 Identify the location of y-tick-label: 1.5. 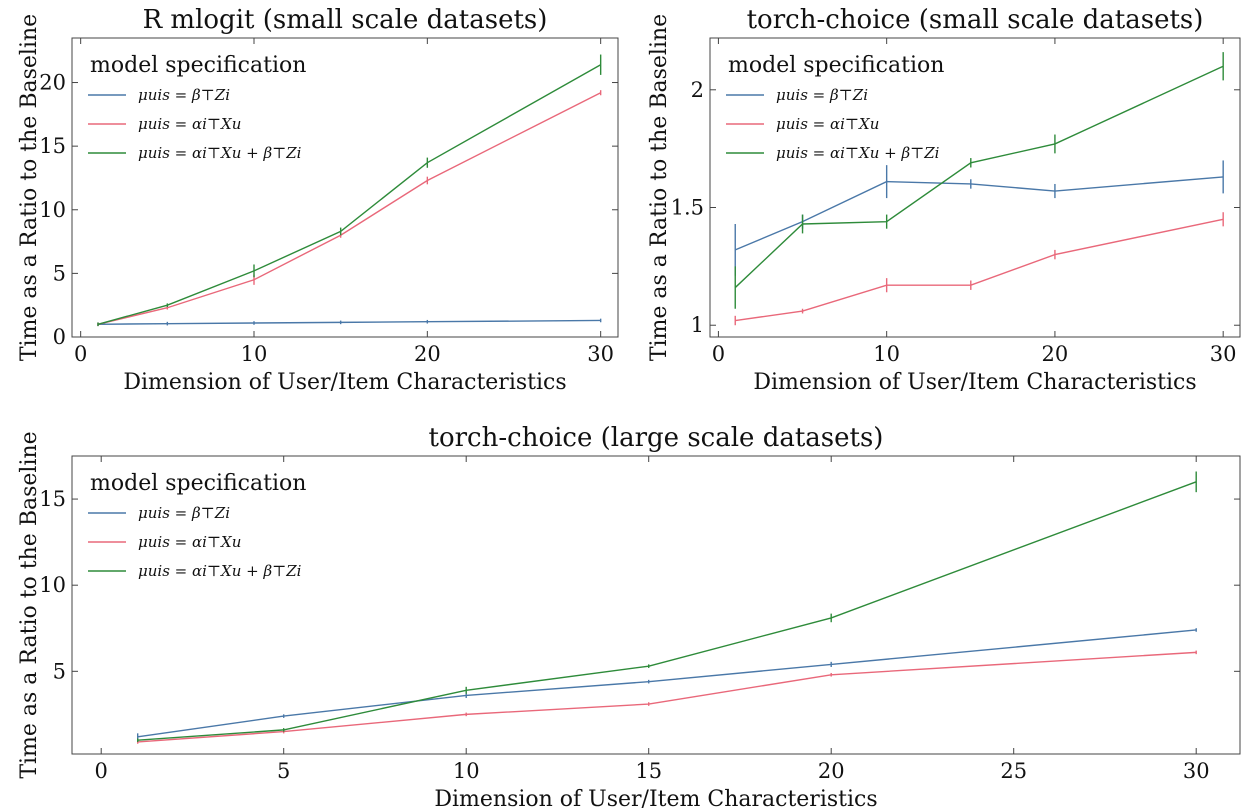
(687, 208).